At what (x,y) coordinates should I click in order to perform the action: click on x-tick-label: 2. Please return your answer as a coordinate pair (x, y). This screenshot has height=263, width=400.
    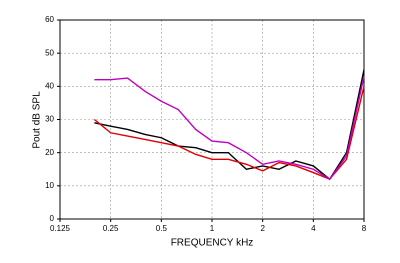
    Looking at the image, I should click on (262, 228).